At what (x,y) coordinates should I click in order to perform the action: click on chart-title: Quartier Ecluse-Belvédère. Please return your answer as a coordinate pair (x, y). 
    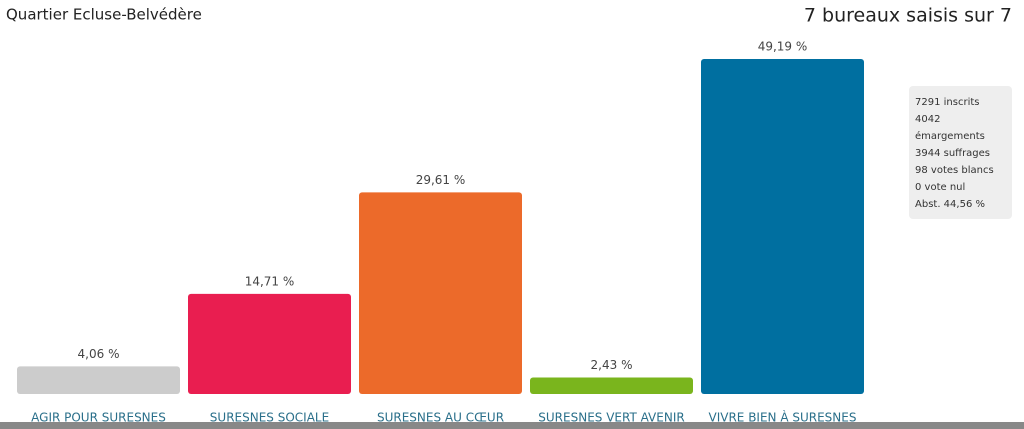
    Looking at the image, I should click on (104, 15).